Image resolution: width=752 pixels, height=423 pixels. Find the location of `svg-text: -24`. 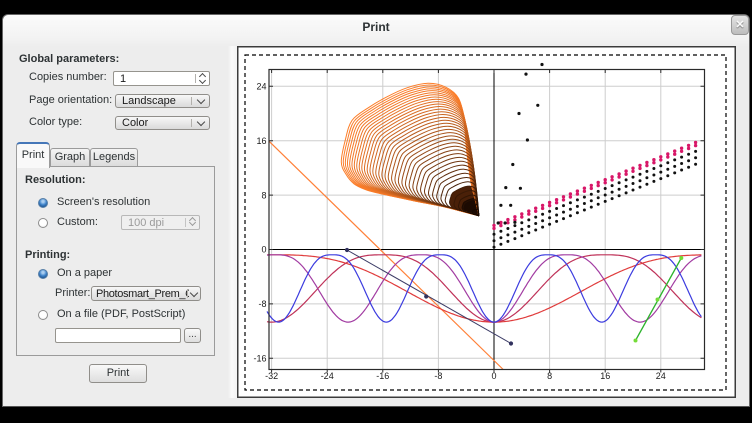

svg-text: -24 is located at coordinates (327, 376).